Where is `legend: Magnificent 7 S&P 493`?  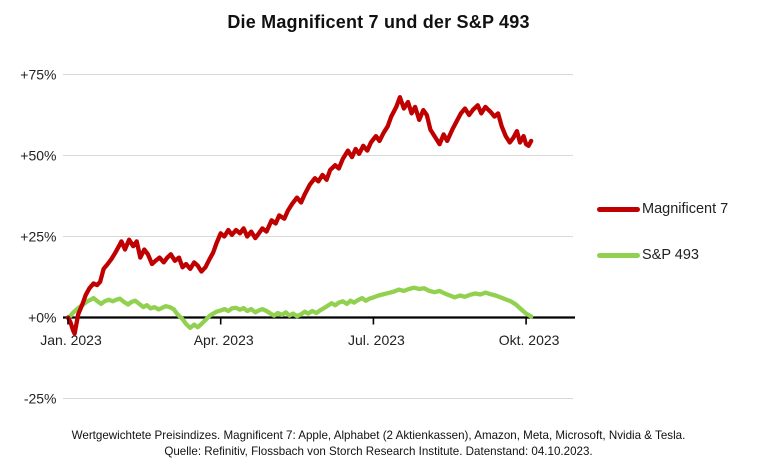 legend: Magnificent 7 S&P 493 is located at coordinates (662, 232).